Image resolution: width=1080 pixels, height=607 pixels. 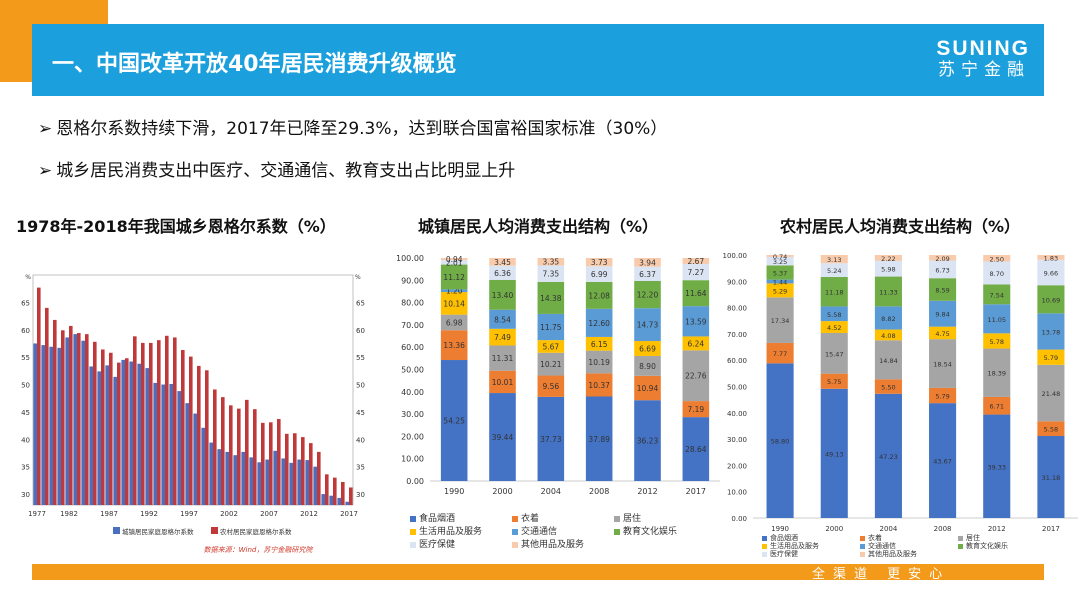 I want to click on data-label: 3.45, so click(x=502, y=262).